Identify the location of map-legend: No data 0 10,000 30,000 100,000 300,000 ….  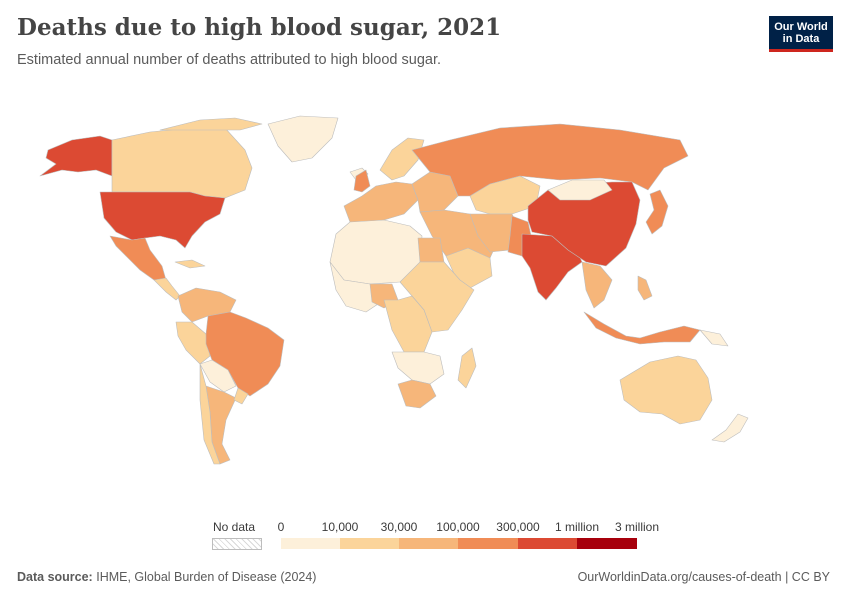
(440, 538).